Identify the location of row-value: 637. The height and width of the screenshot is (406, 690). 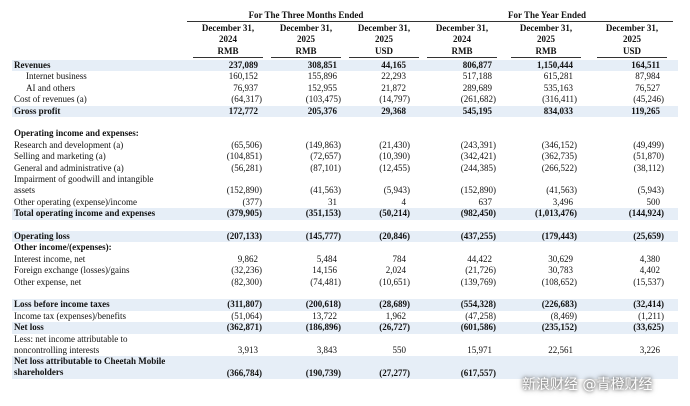
(485, 201).